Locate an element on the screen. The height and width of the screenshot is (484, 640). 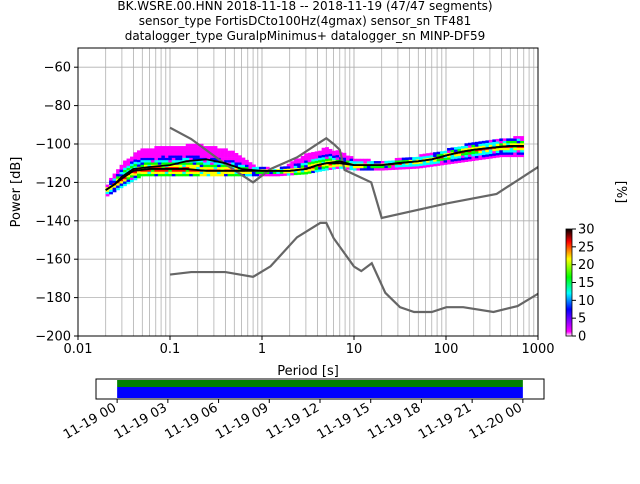
timeline-tick-label: 11-19 03 is located at coordinates (141, 421).